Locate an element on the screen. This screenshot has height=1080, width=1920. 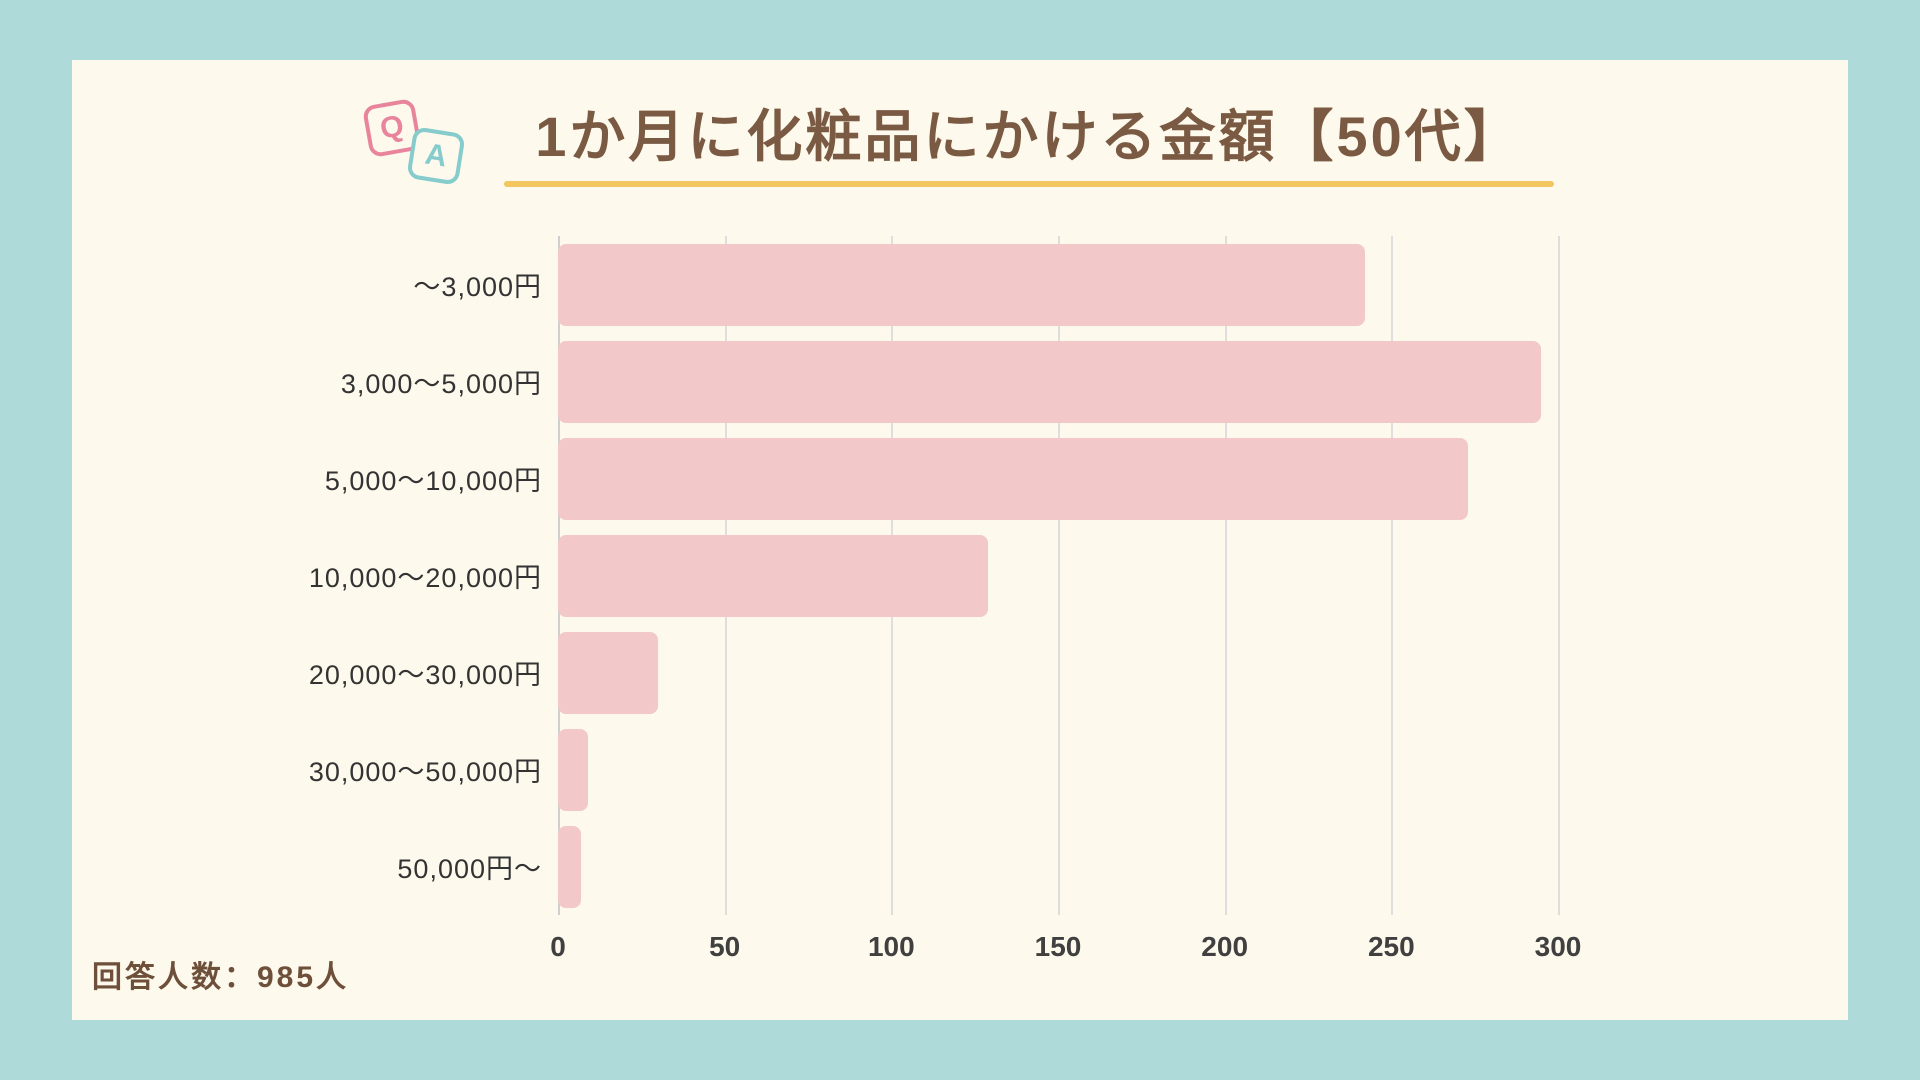
category-label: 3,000～5,000円 is located at coordinates (441, 384).